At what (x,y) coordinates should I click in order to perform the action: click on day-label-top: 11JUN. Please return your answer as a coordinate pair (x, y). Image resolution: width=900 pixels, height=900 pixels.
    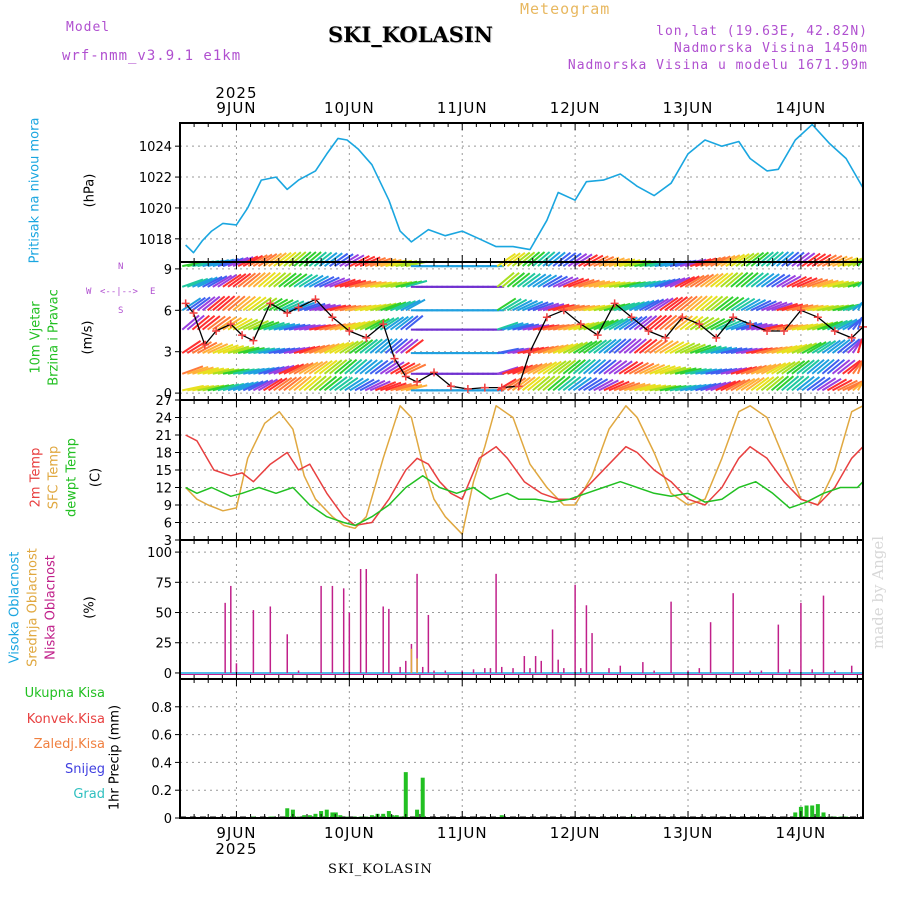
    Looking at the image, I should click on (462, 108).